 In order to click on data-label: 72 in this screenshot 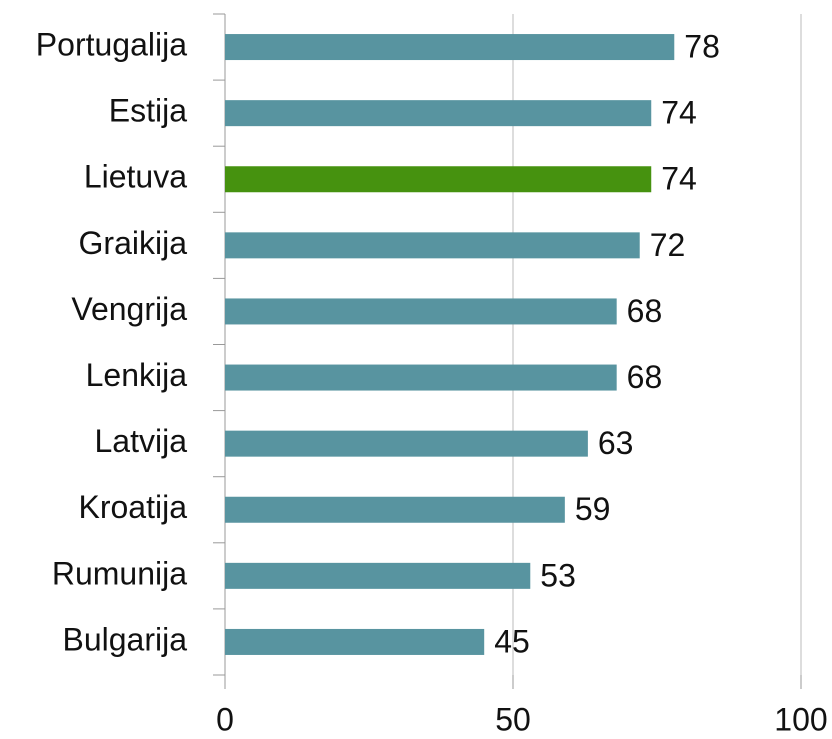, I will do `click(668, 245)`.